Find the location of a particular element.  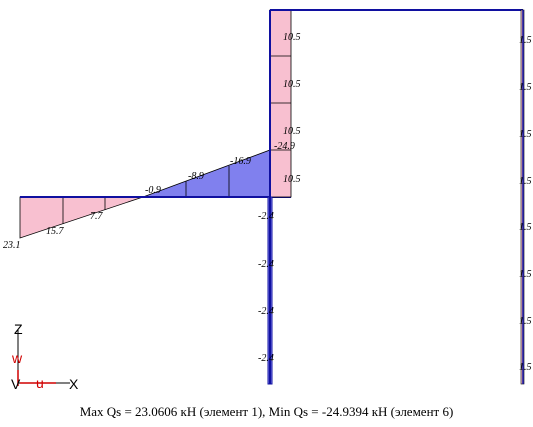

axis-w-label: w is located at coordinates (17, 358).